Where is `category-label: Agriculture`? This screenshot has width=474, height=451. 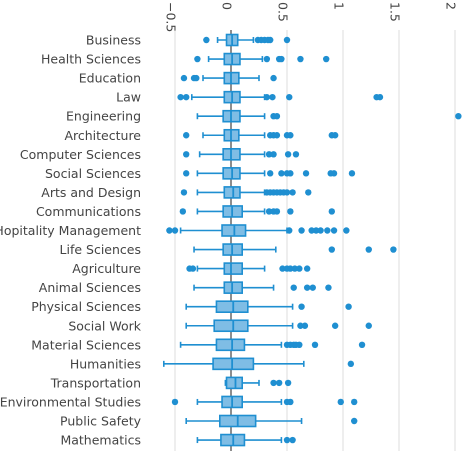 category-label: Agriculture is located at coordinates (106, 268).